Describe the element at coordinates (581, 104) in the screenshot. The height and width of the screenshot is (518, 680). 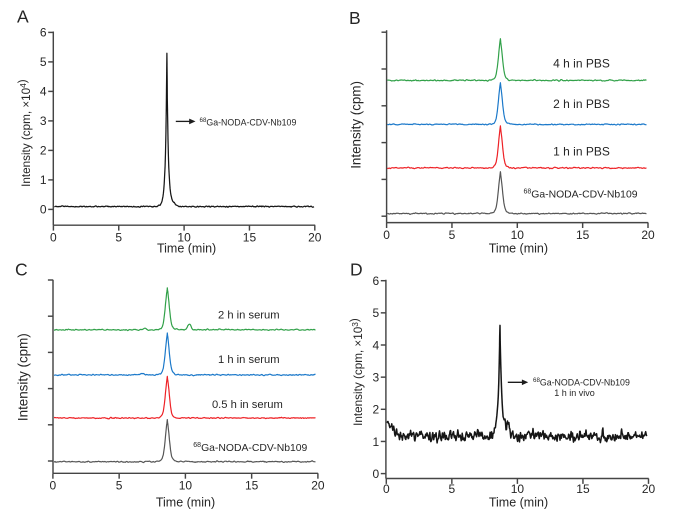
I see `svg-text: 2 h in PBS` at that location.